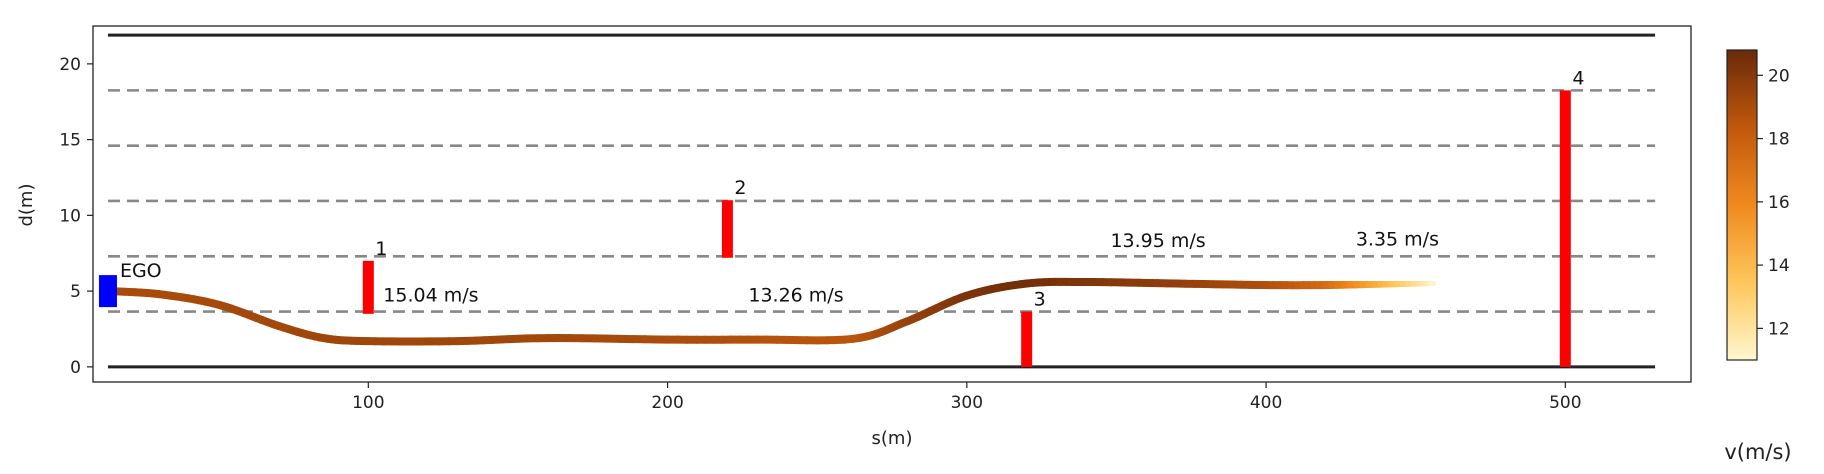 The height and width of the screenshot is (474, 1824). Describe the element at coordinates (107, 291) in the screenshot. I see `ego-vehicle` at that location.